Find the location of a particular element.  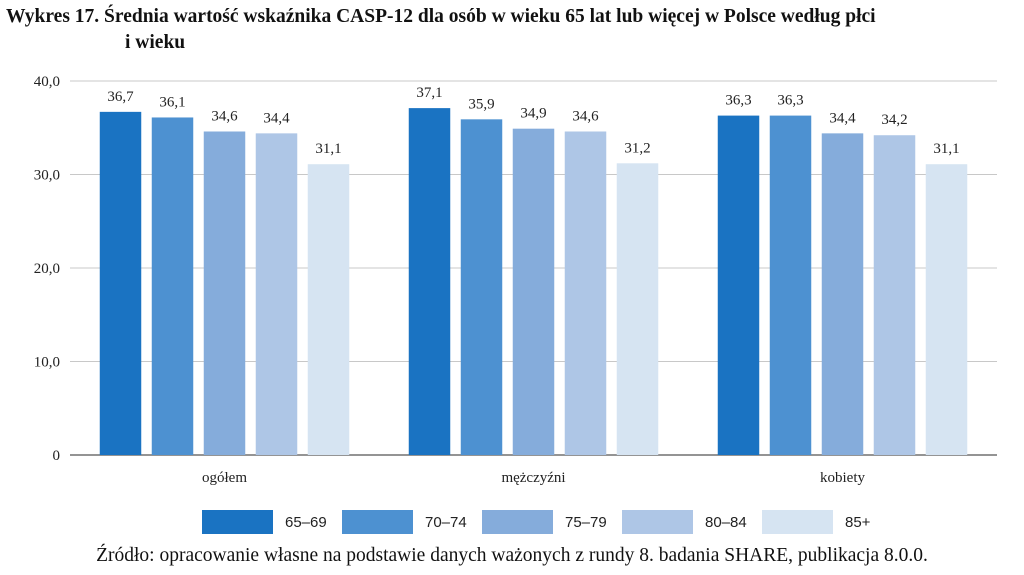

legend-label: 75–79 is located at coordinates (586, 522).